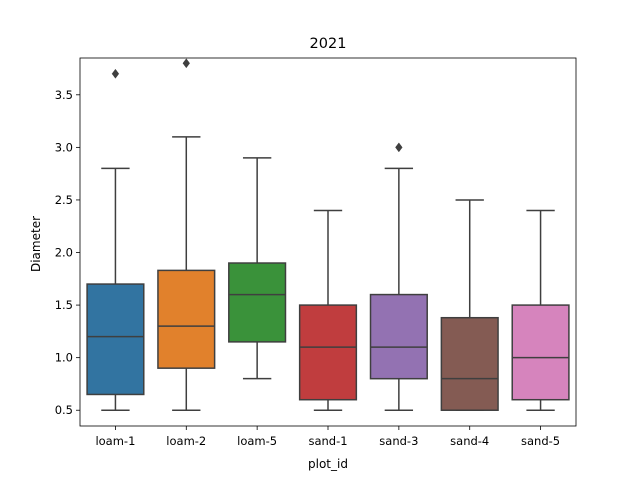  What do you see at coordinates (36, 244) in the screenshot?
I see `y-axis-label: Diameter` at bounding box center [36, 244].